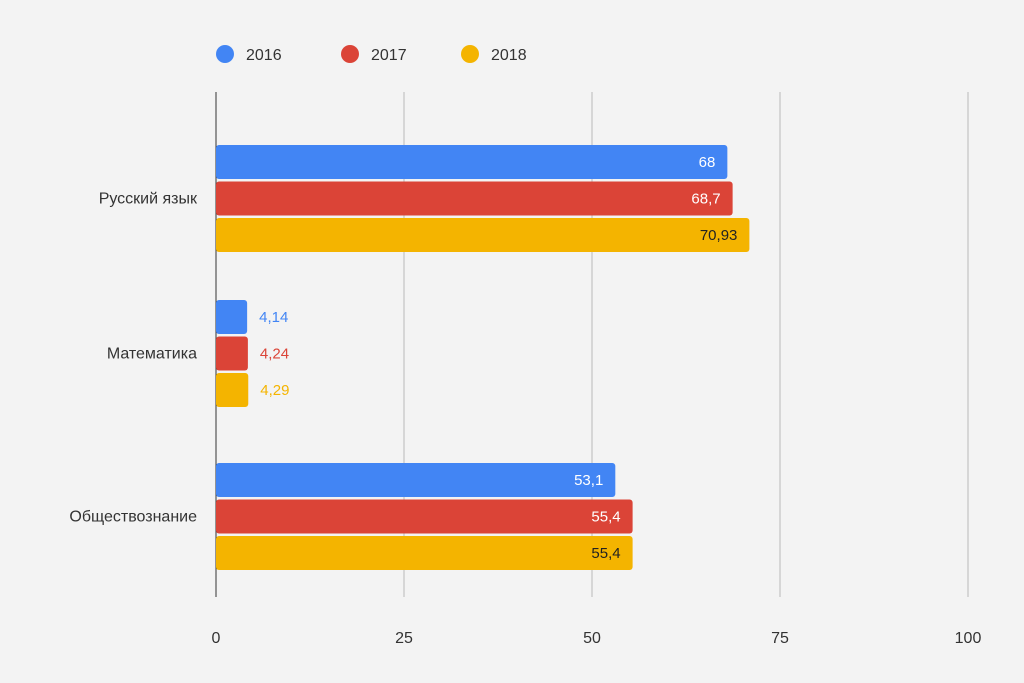 The image size is (1024, 683). What do you see at coordinates (707, 162) in the screenshot?
I see `data-label: 68` at bounding box center [707, 162].